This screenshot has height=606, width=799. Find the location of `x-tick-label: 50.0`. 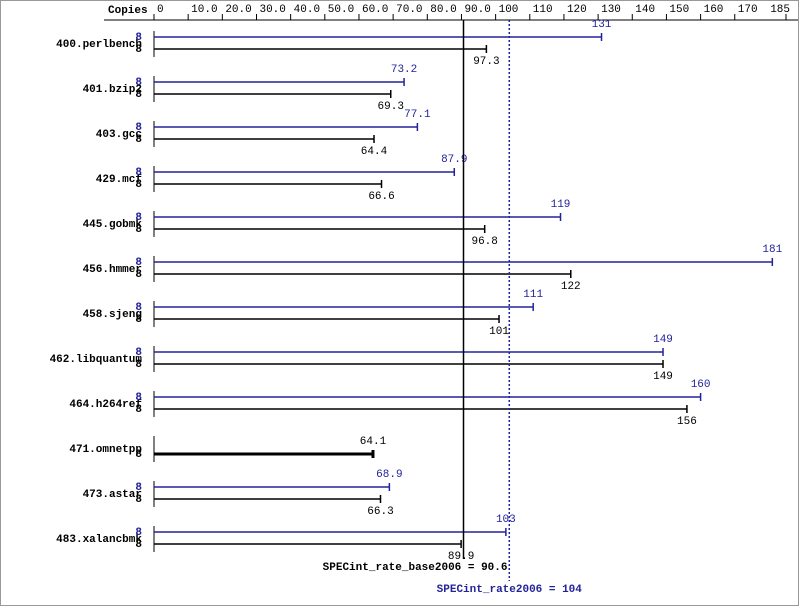

x-tick-label: 50.0 is located at coordinates (341, 10).